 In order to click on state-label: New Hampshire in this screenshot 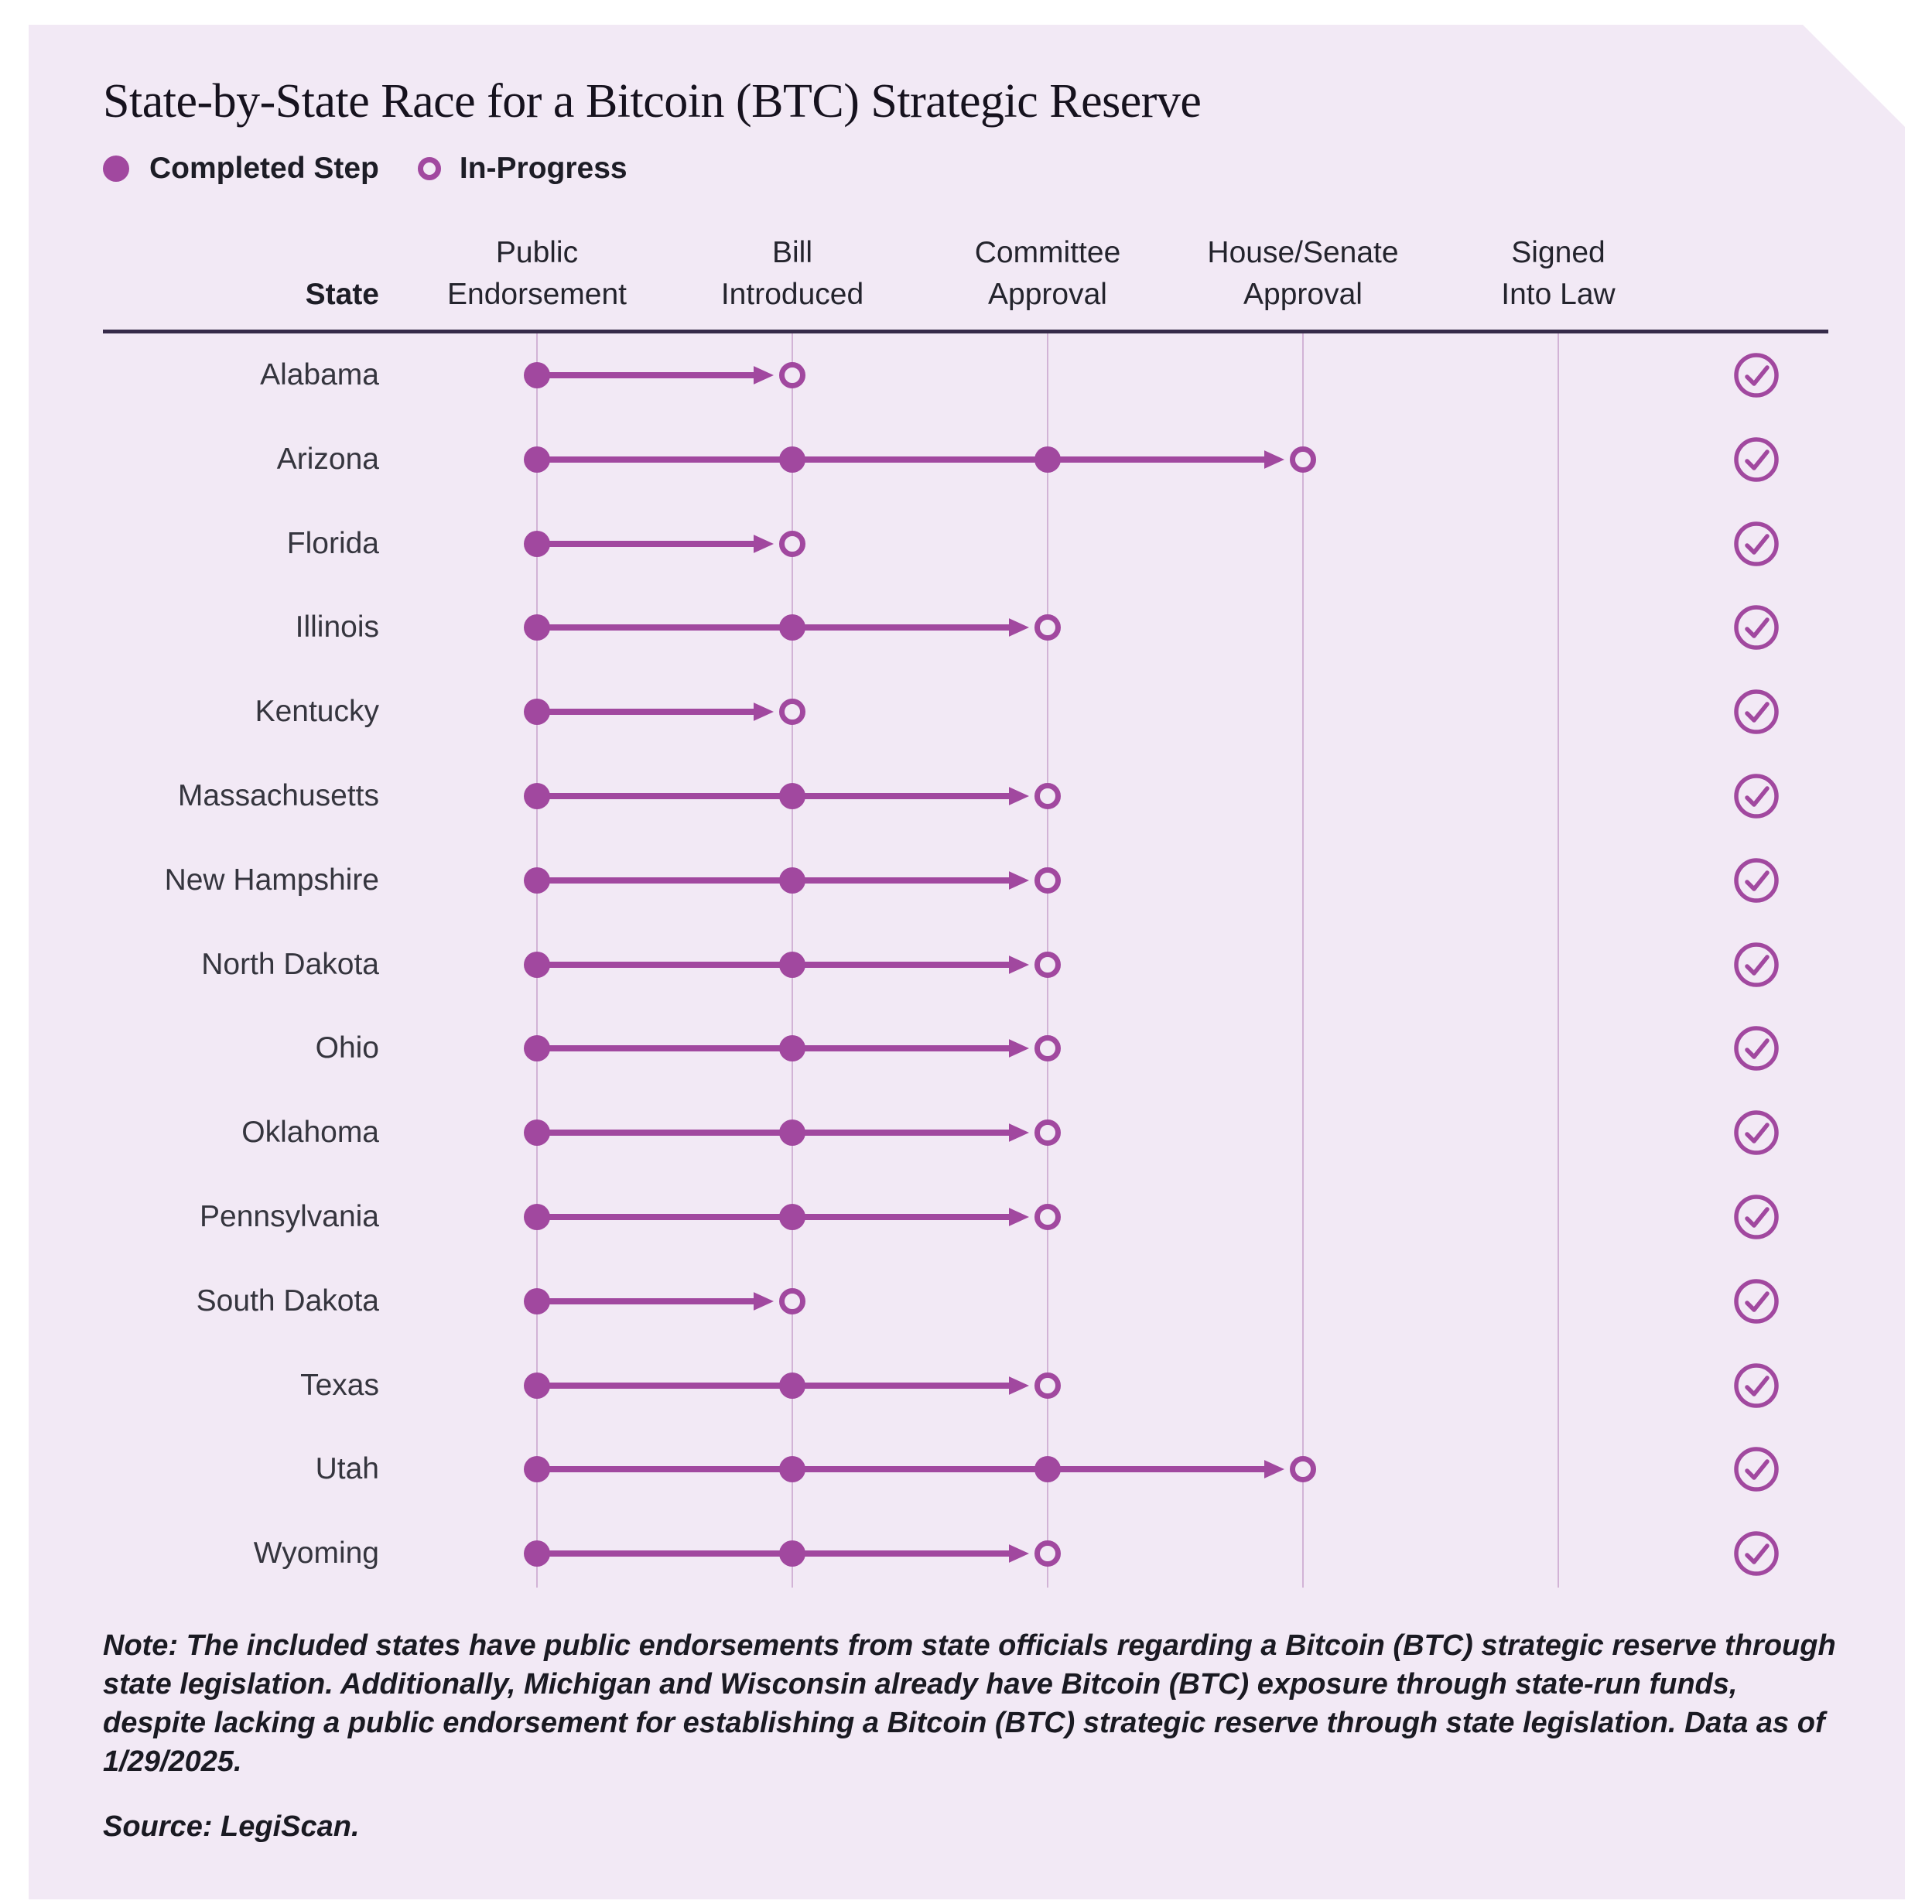, I will do `click(271, 880)`.